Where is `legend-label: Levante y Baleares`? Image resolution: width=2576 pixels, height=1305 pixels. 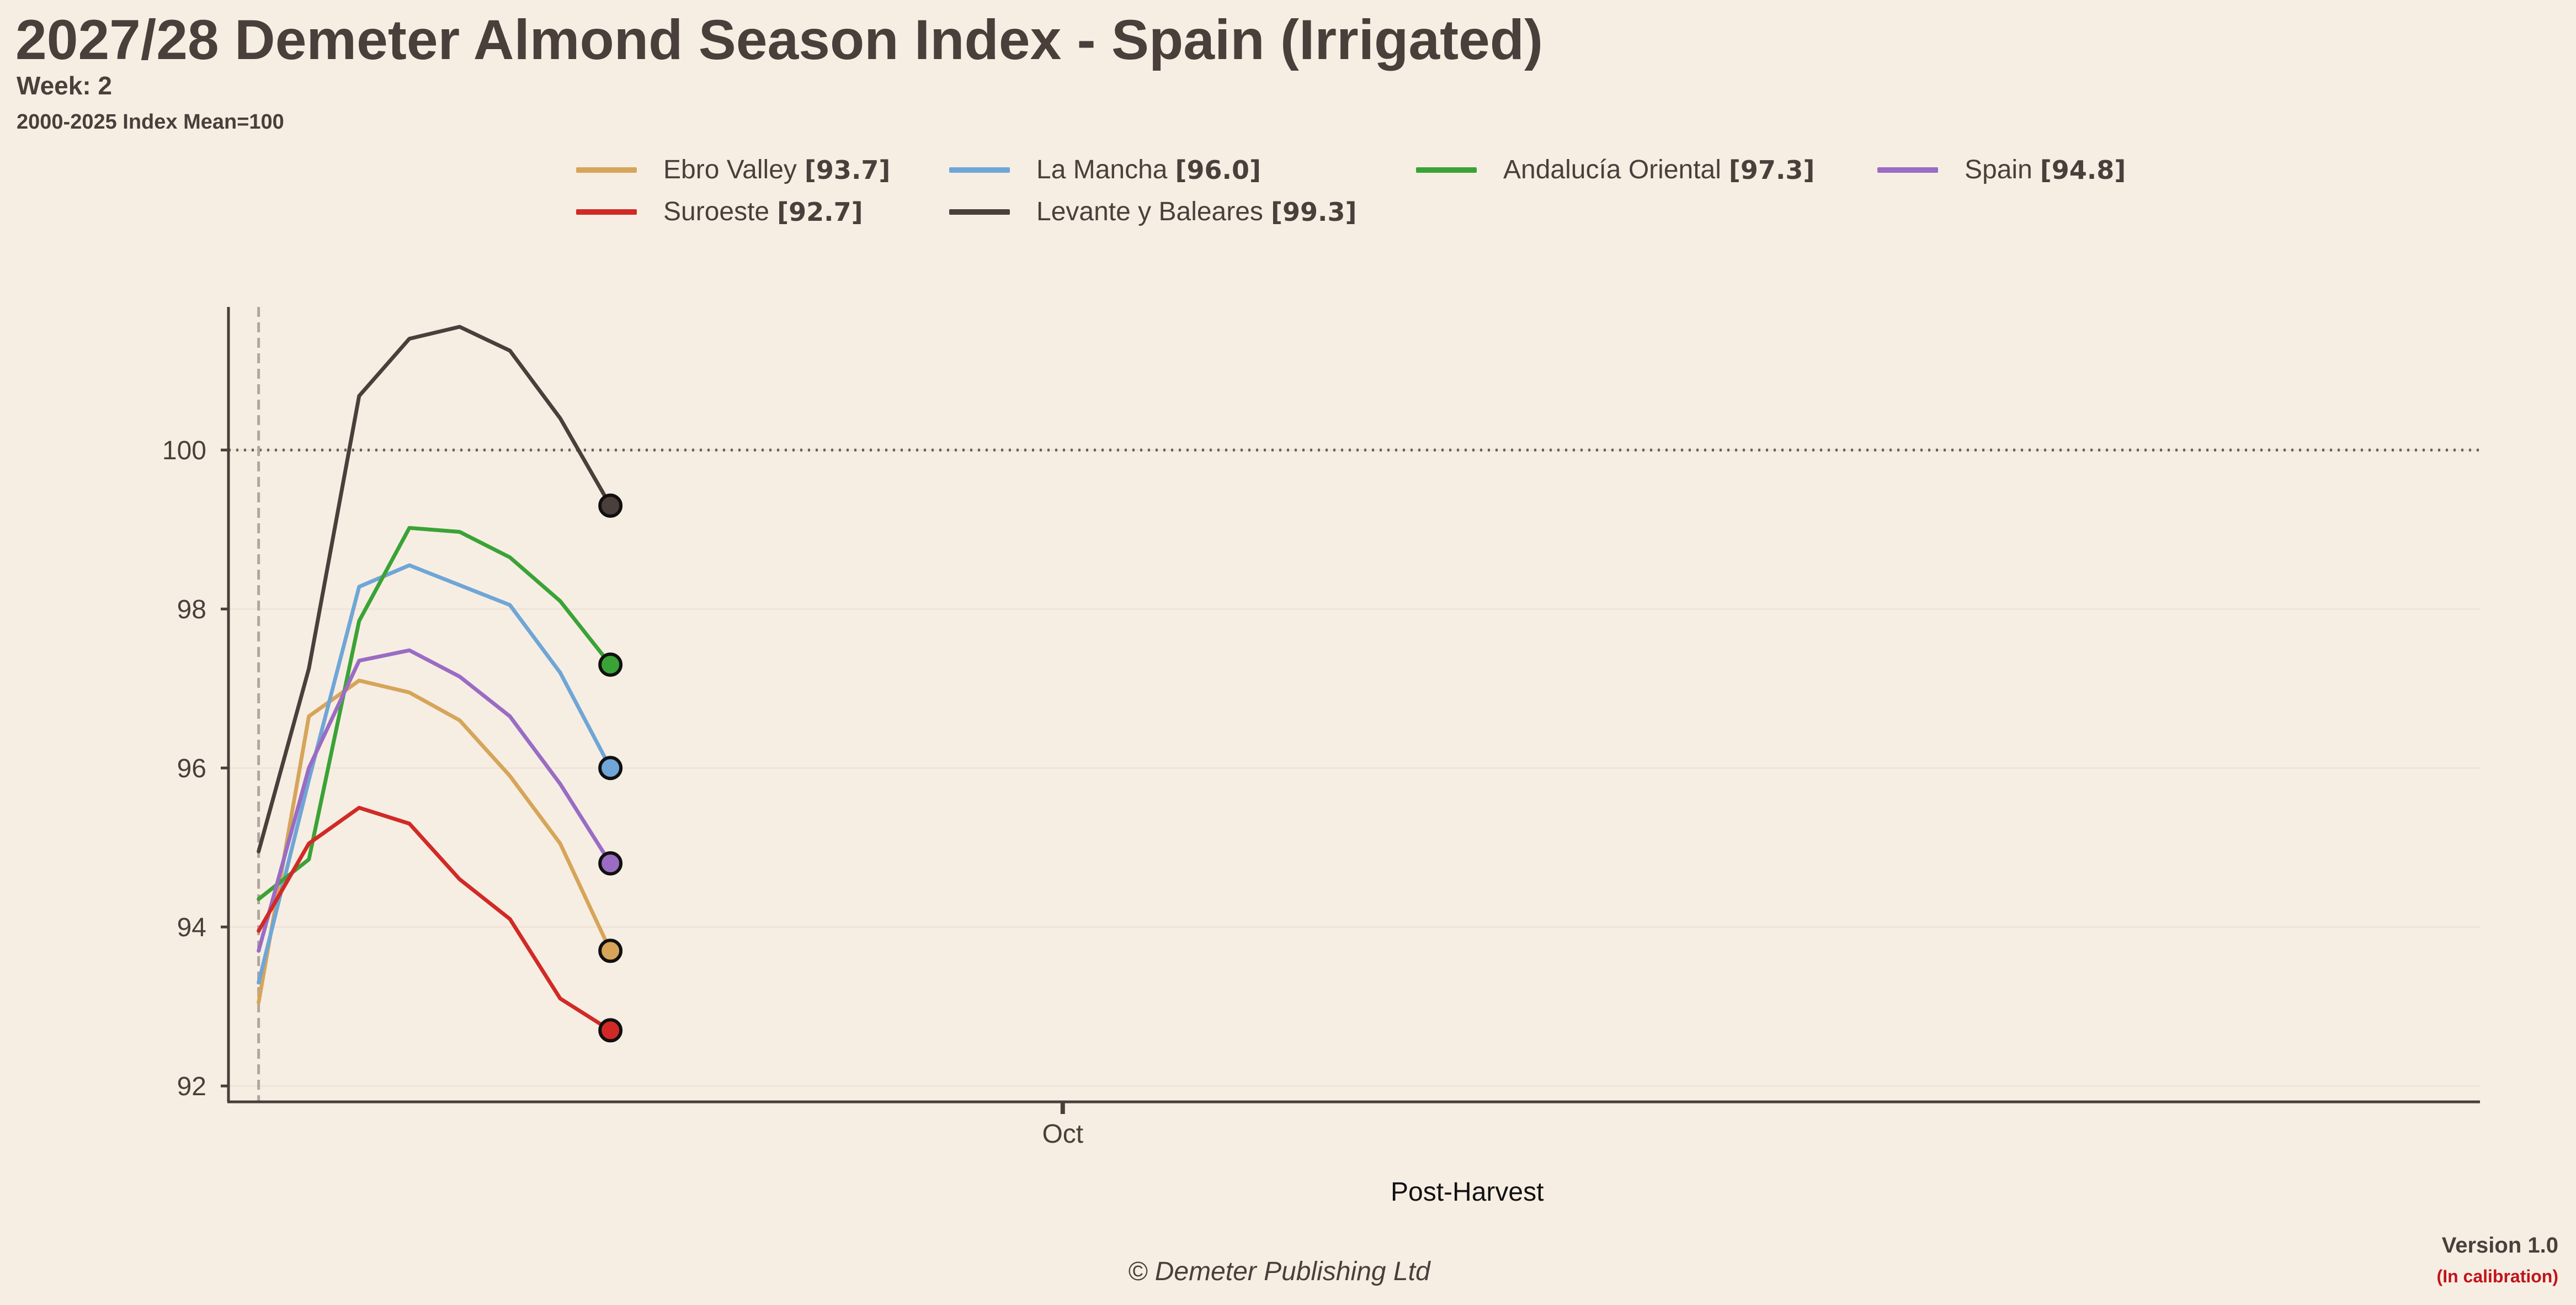 legend-label: Levante y Baleares is located at coordinates (1149, 211).